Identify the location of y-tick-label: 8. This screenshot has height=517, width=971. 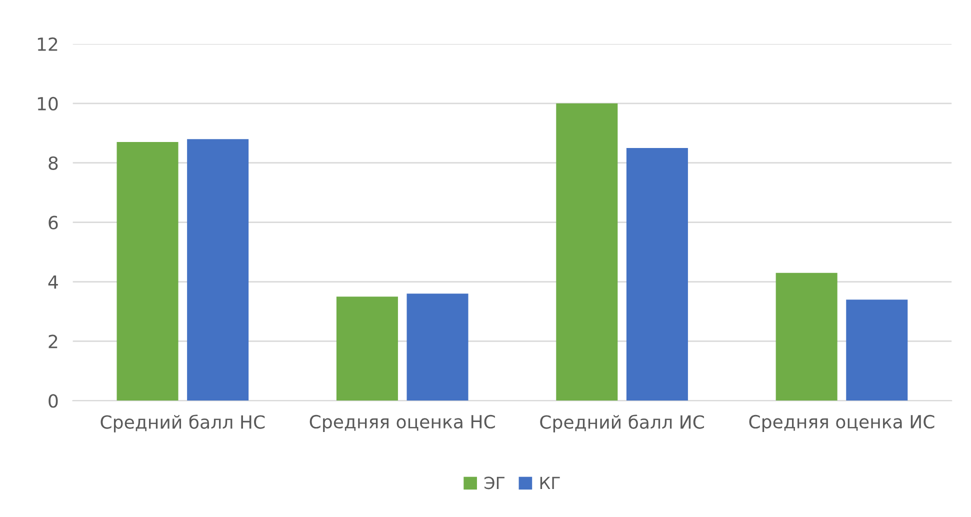
(53, 163).